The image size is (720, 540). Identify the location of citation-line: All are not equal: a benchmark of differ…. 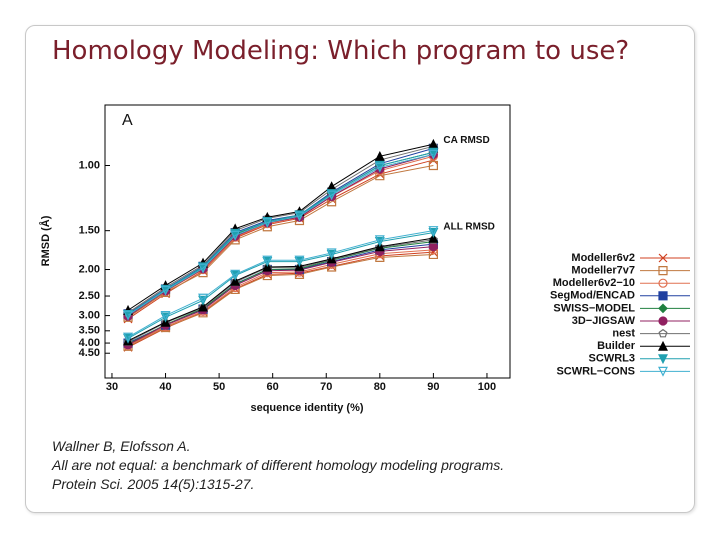
(278, 465).